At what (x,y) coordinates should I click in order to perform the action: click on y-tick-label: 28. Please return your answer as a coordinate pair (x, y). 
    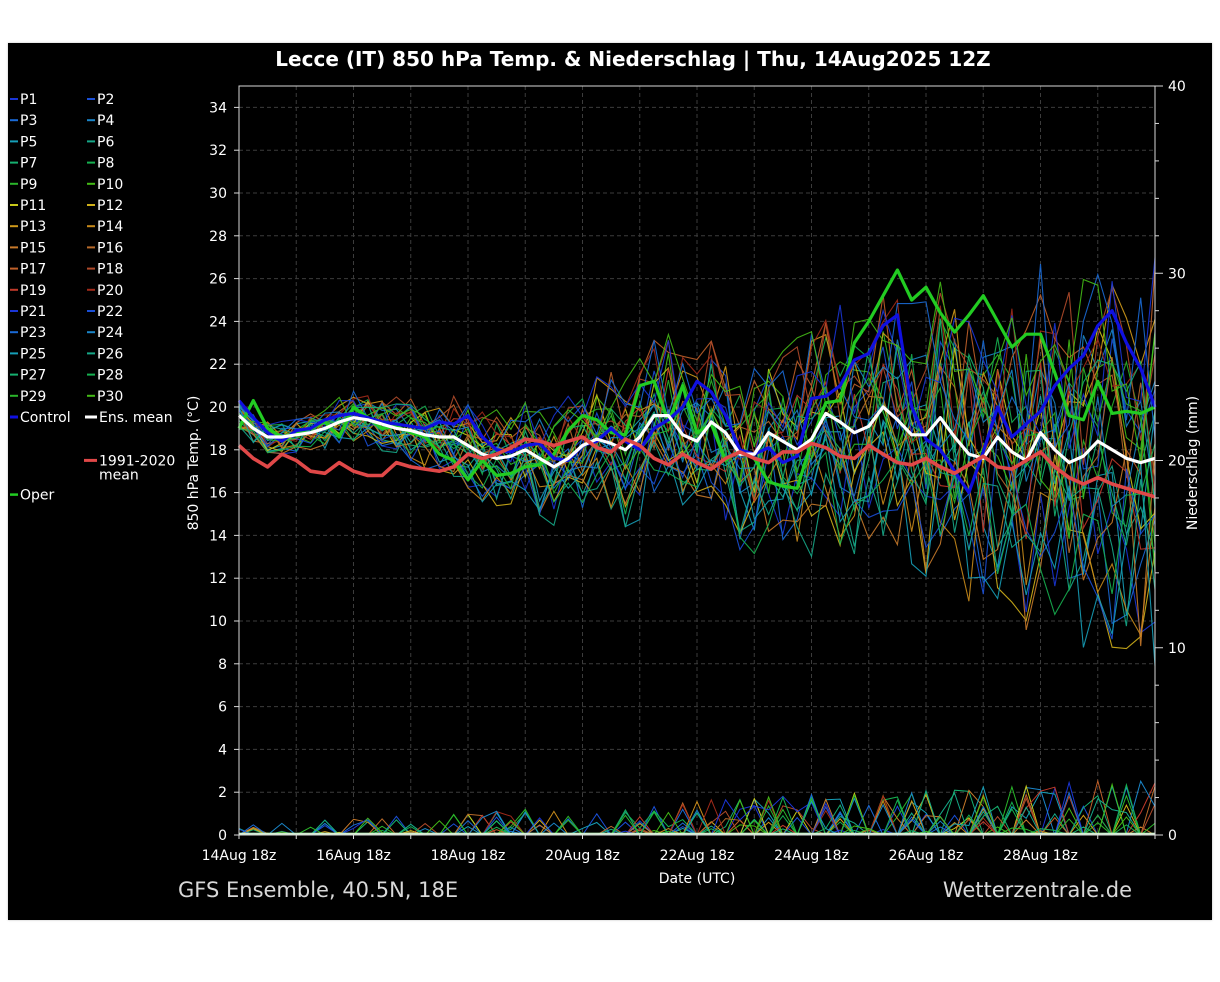
    Looking at the image, I should click on (218, 237).